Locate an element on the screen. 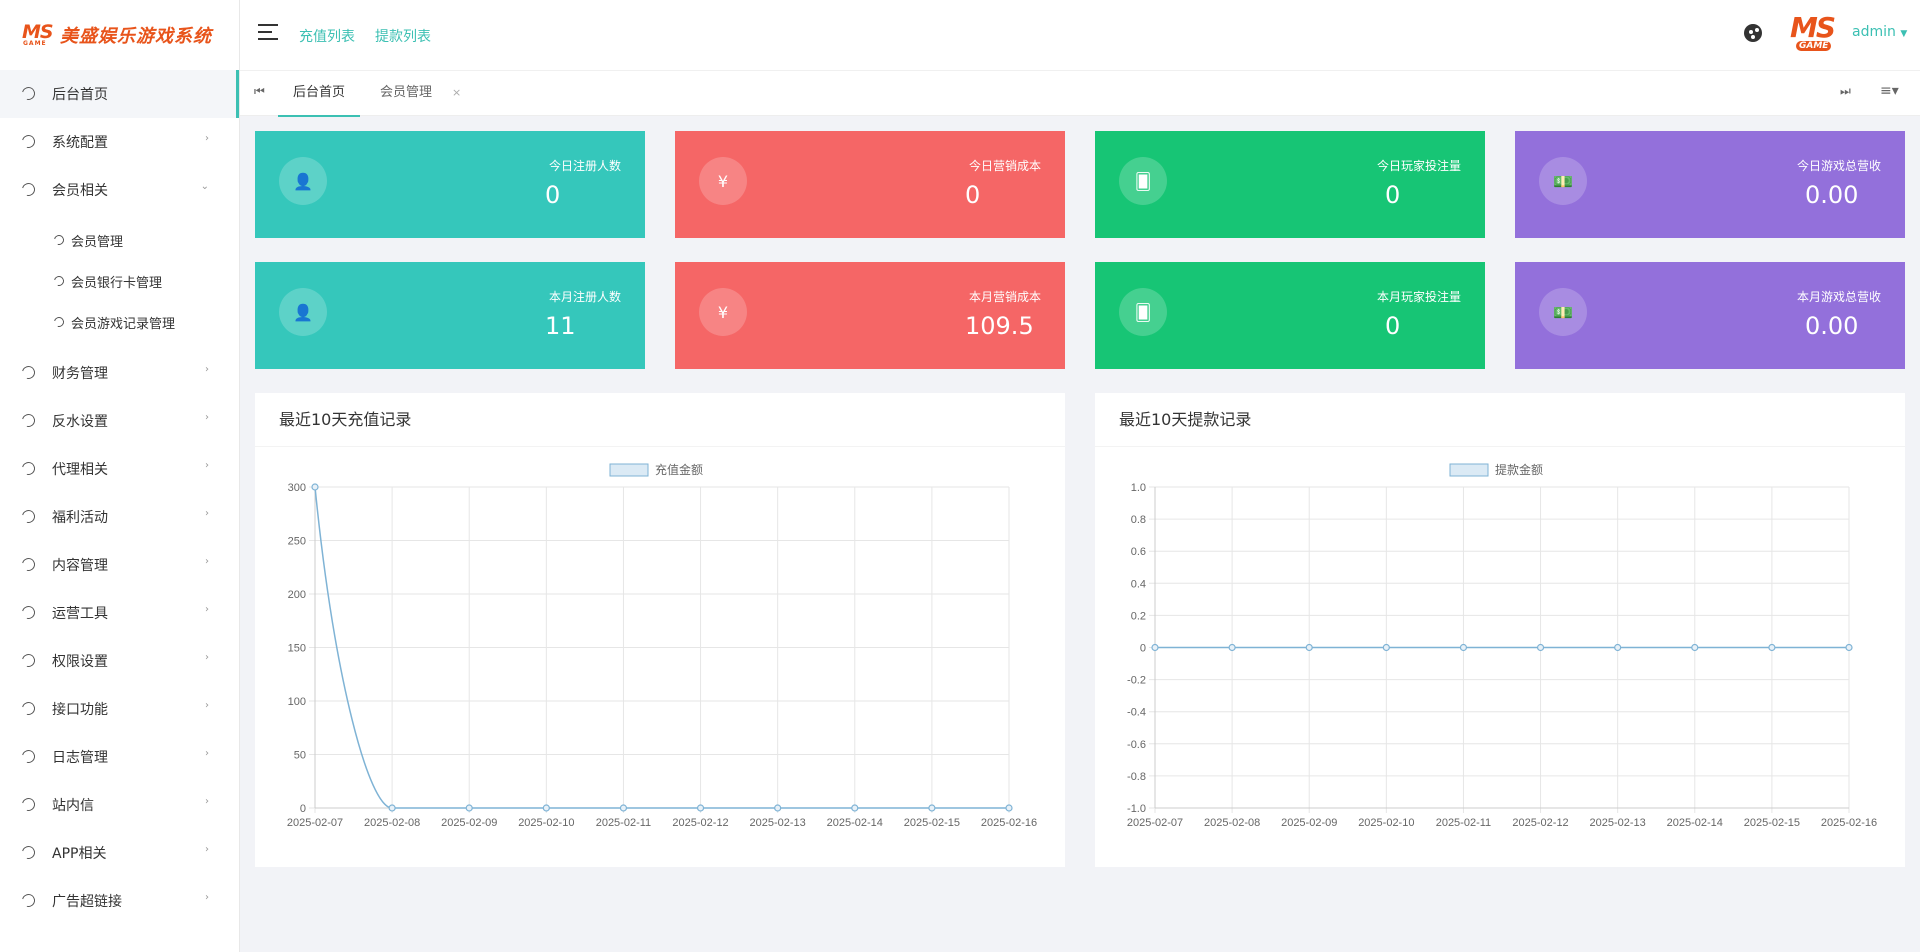  submenu: 会员管理会员银行卡管理 会员游戏记录管理 is located at coordinates (119, 281).